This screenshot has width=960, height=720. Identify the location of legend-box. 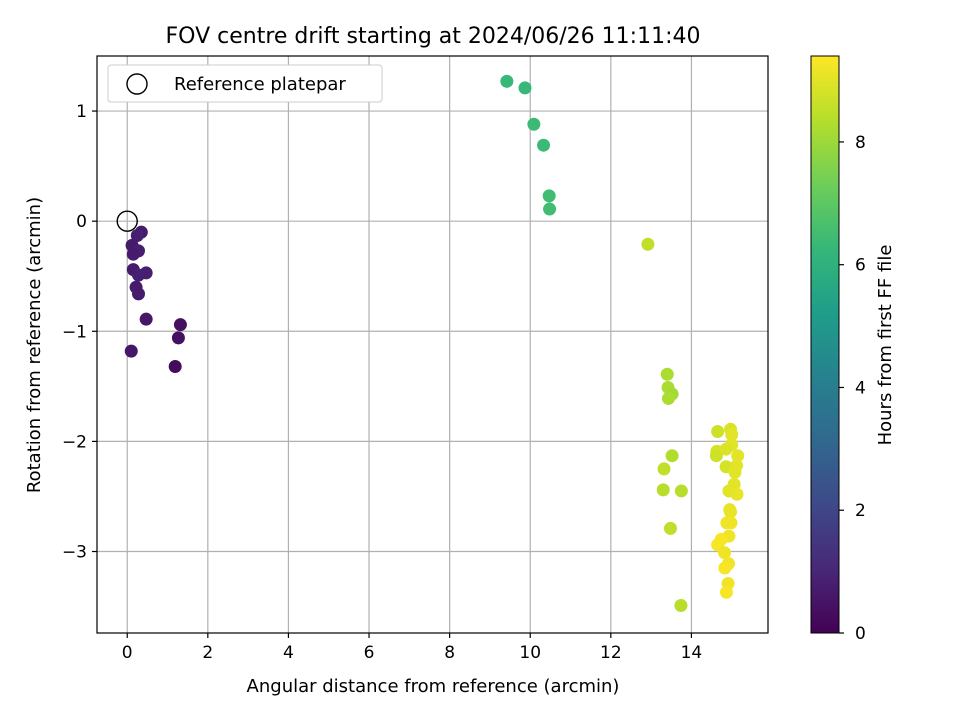
(245, 83).